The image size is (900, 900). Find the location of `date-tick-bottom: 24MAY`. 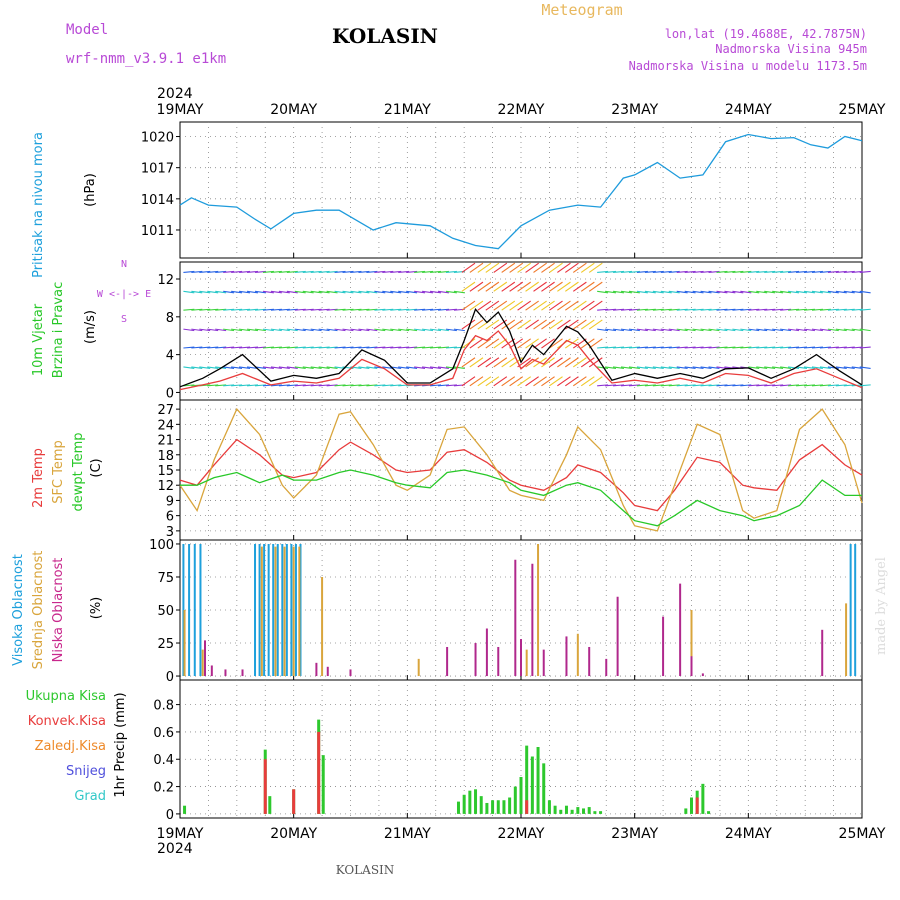

date-tick-bottom: 24MAY is located at coordinates (748, 834).